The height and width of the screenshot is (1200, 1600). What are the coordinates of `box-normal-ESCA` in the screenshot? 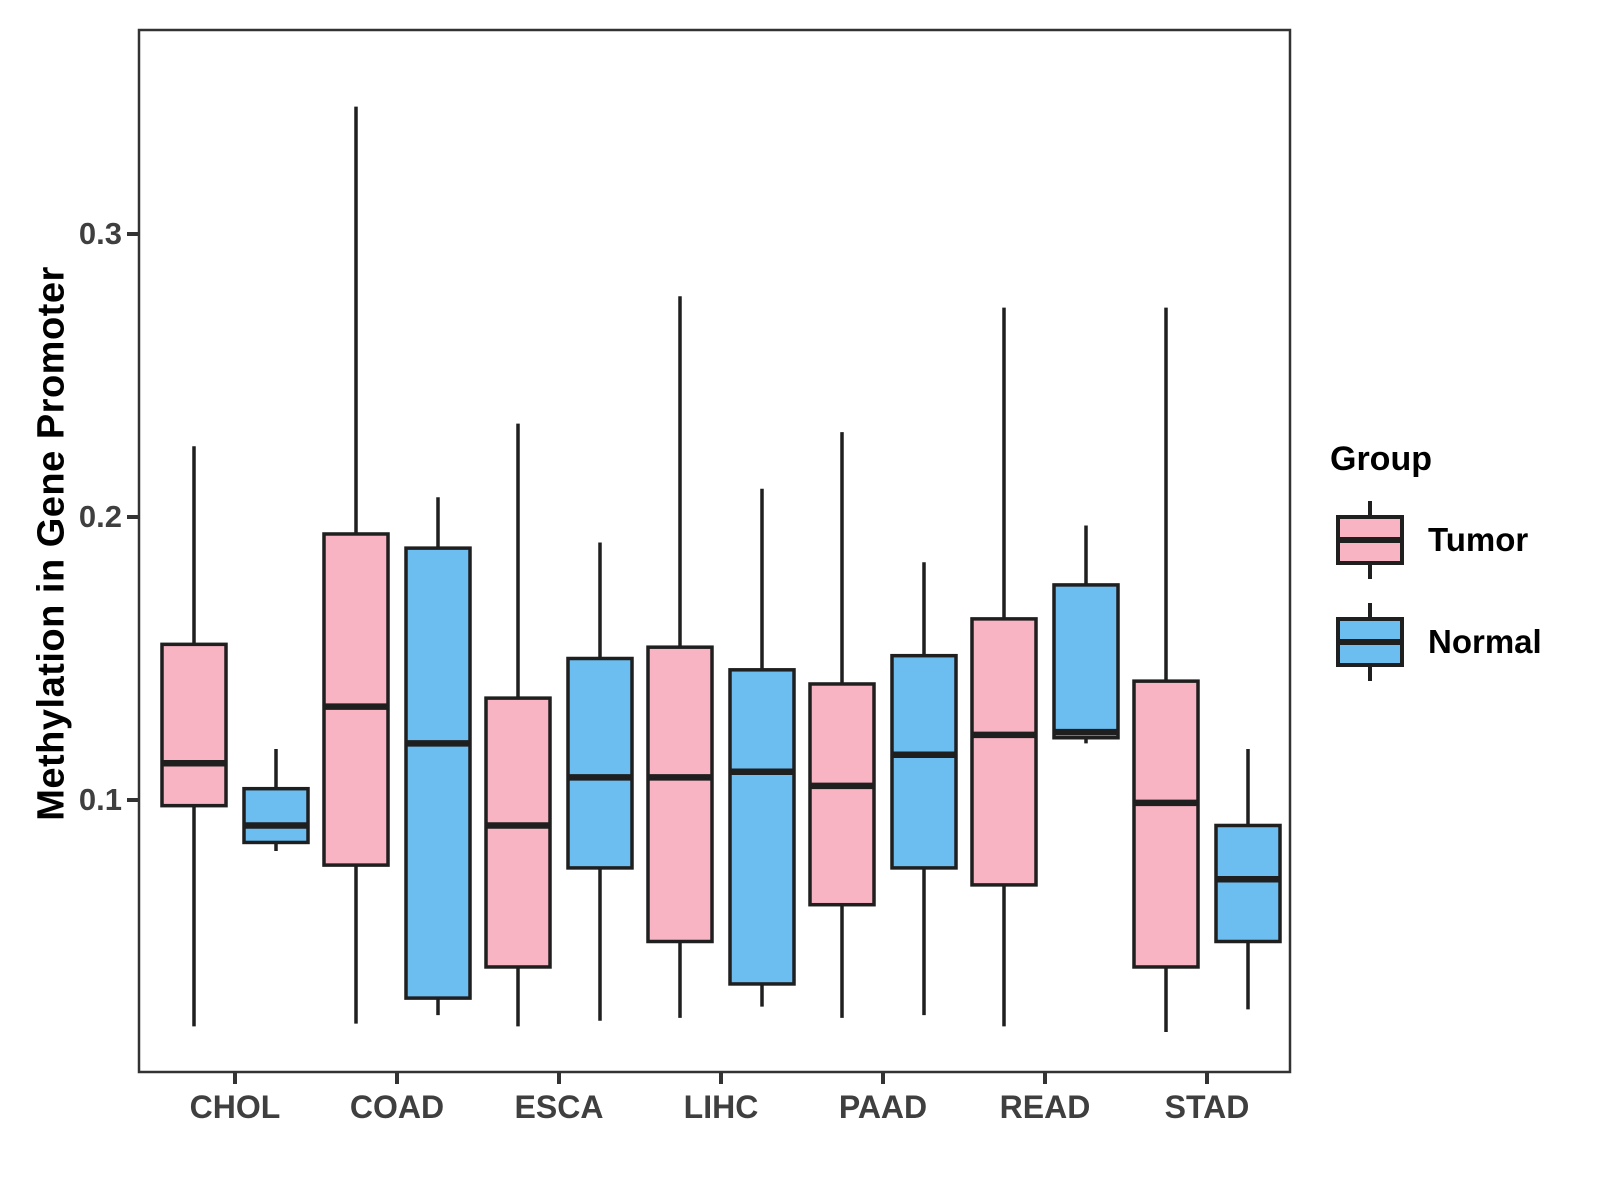 It's located at (600, 763).